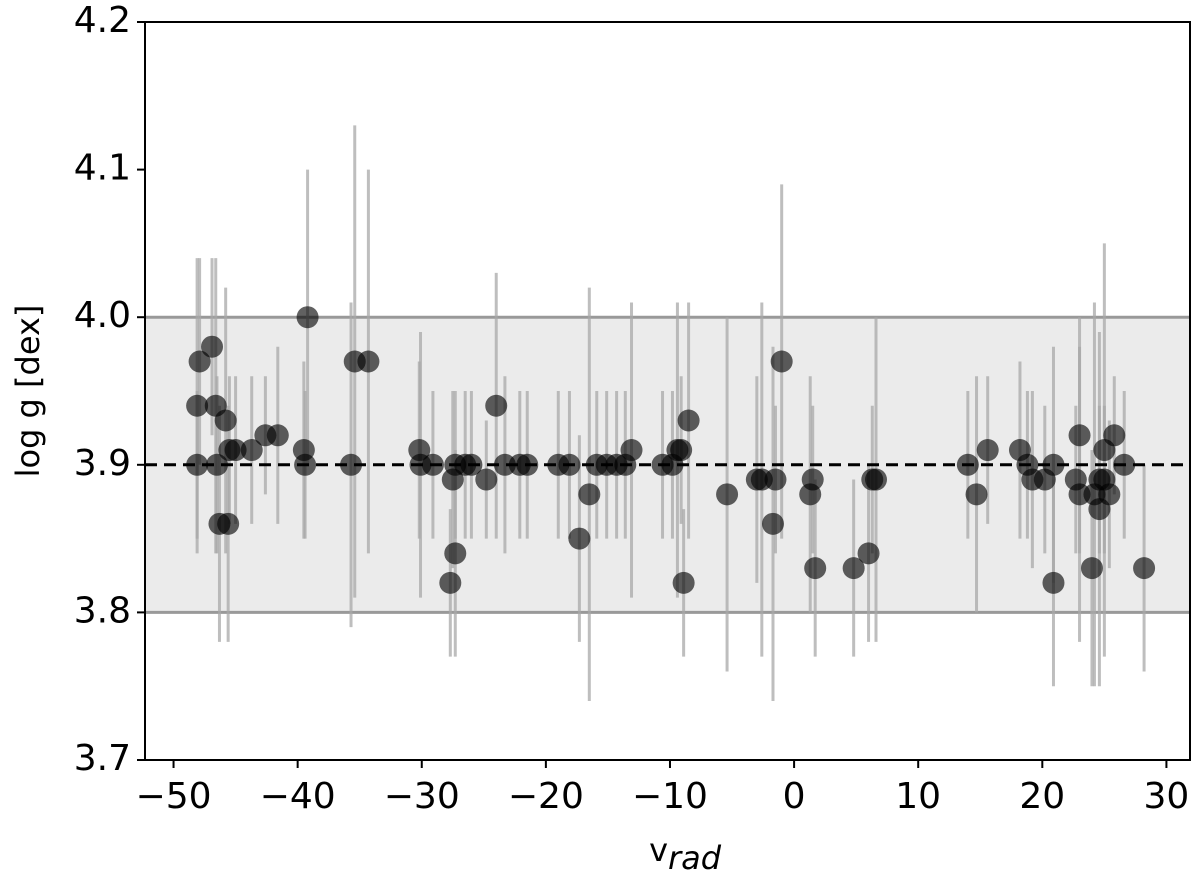 This screenshot has height=880, width=1200. Describe the element at coordinates (794, 796) in the screenshot. I see `x-tick-label: 0` at that location.